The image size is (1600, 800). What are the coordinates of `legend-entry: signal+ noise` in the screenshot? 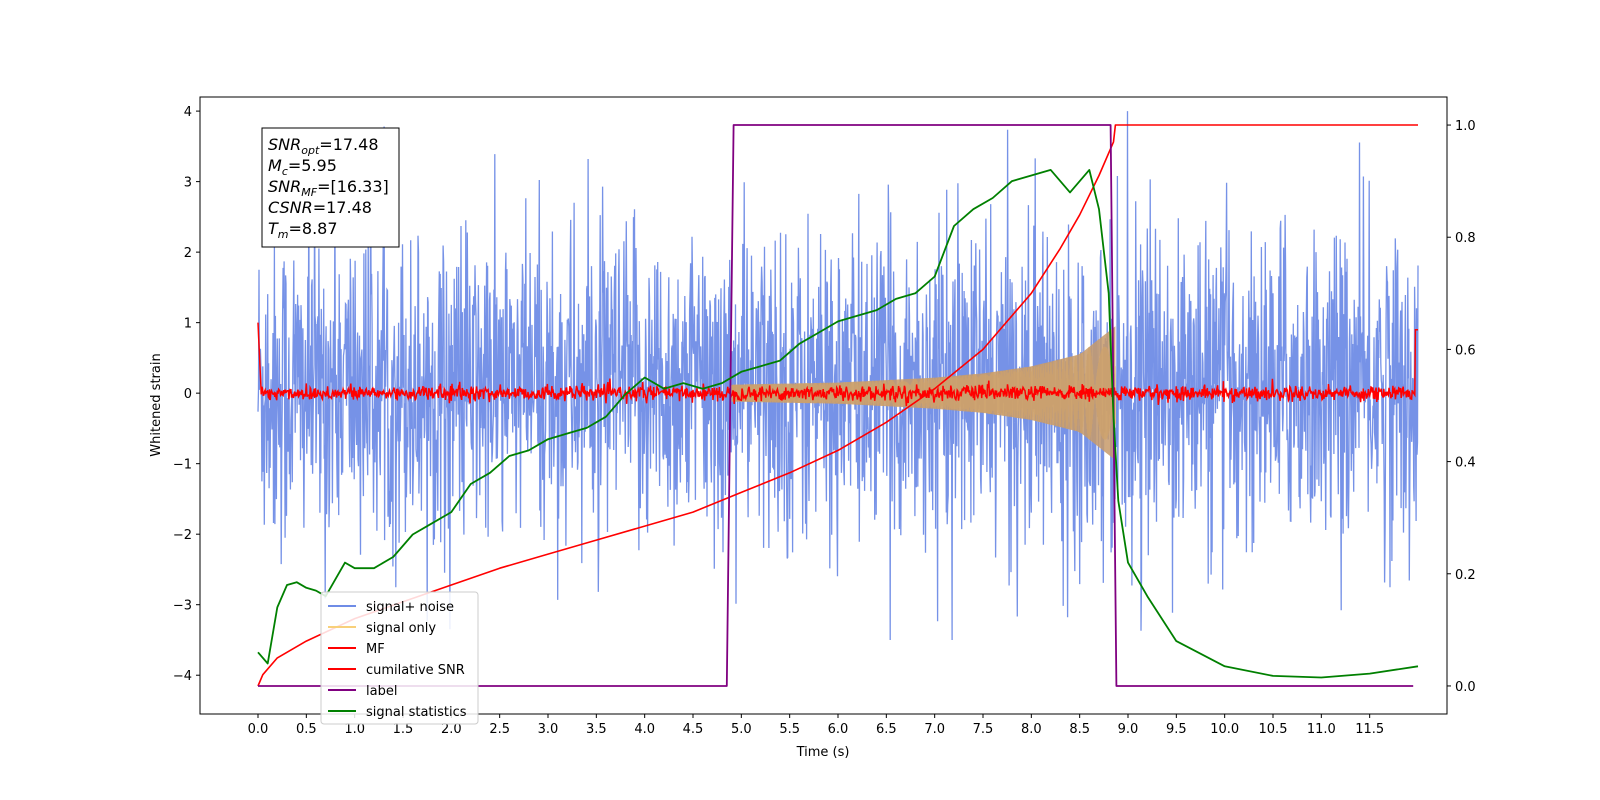 It's located at (410, 607).